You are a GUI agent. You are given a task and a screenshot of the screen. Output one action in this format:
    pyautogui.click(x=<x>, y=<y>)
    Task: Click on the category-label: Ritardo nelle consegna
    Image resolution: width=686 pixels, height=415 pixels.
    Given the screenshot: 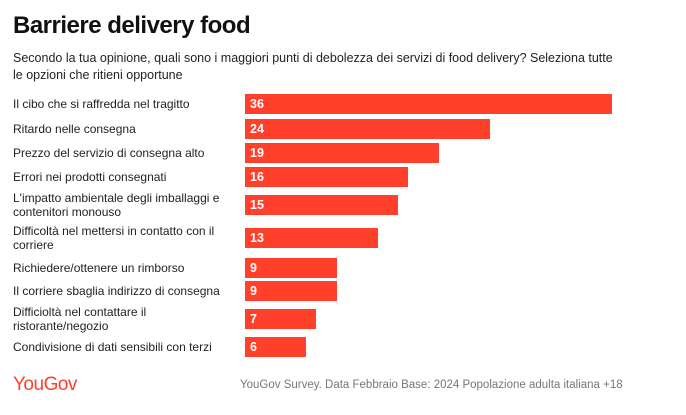 What is the action you would take?
    pyautogui.click(x=74, y=129)
    